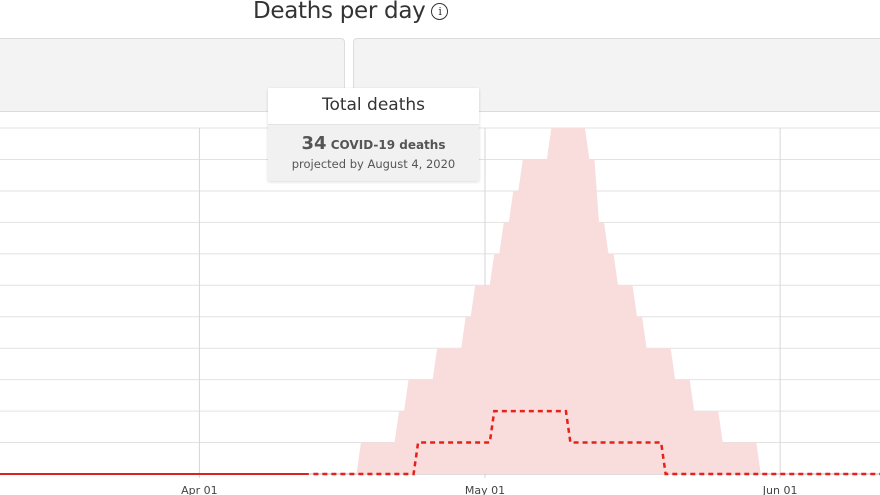 Image resolution: width=880 pixels, height=495 pixels. What do you see at coordinates (440, 11) in the screenshot?
I see `info-circle-icon: i` at bounding box center [440, 11].